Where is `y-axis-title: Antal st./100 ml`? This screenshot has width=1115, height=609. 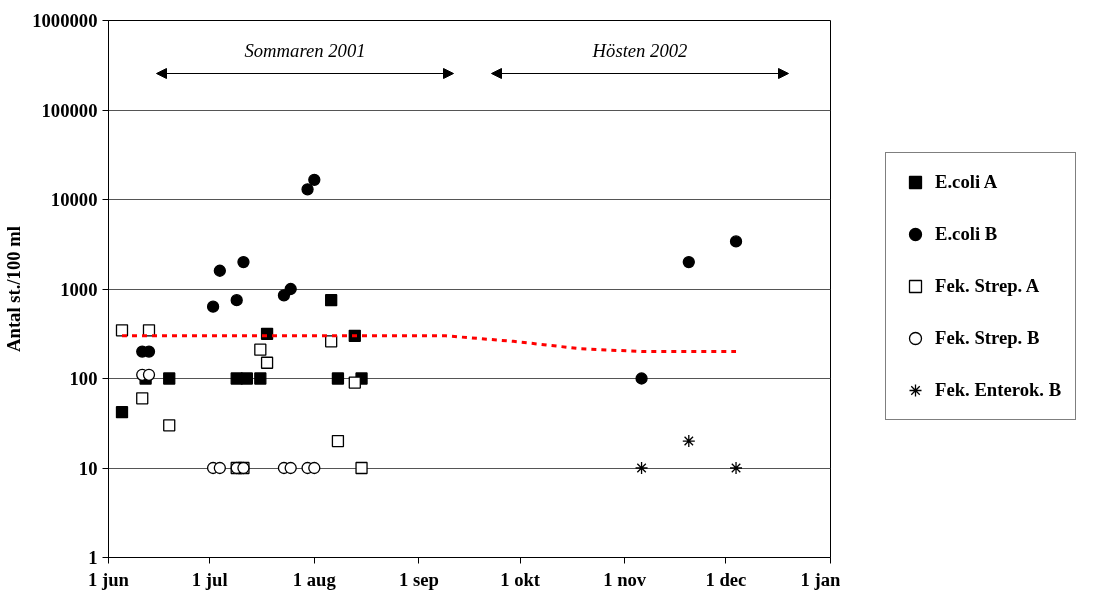 y-axis-title: Antal st./100 ml is located at coordinates (14, 289).